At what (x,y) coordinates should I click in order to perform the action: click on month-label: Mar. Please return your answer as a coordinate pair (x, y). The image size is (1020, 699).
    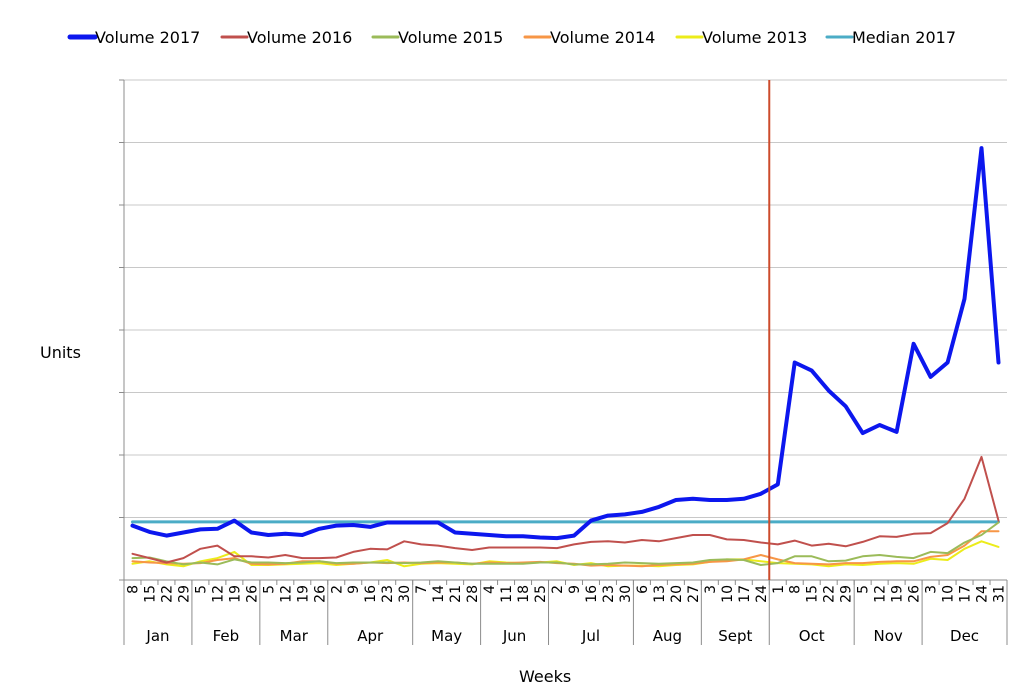
    Looking at the image, I should click on (294, 636).